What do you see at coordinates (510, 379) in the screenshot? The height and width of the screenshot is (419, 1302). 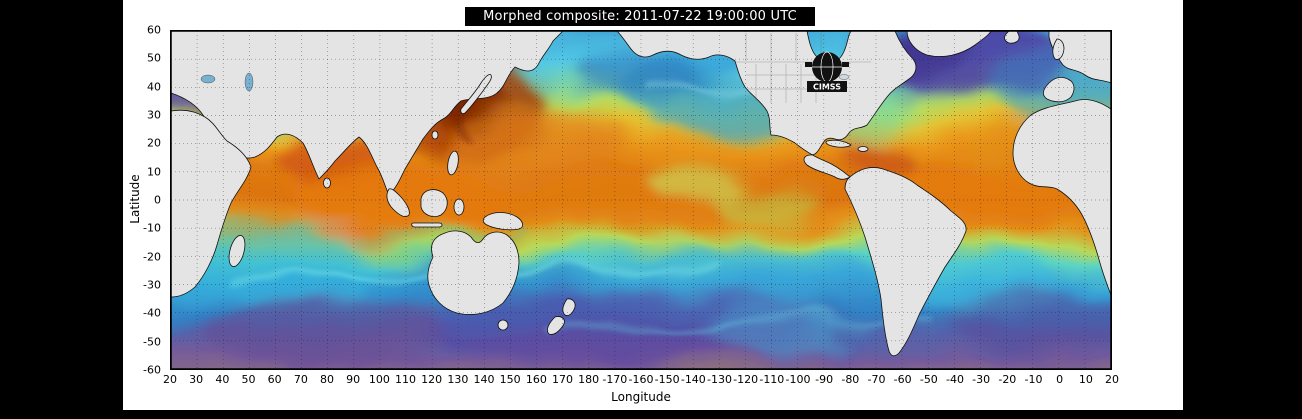 I see `x-tick-label: 150` at bounding box center [510, 379].